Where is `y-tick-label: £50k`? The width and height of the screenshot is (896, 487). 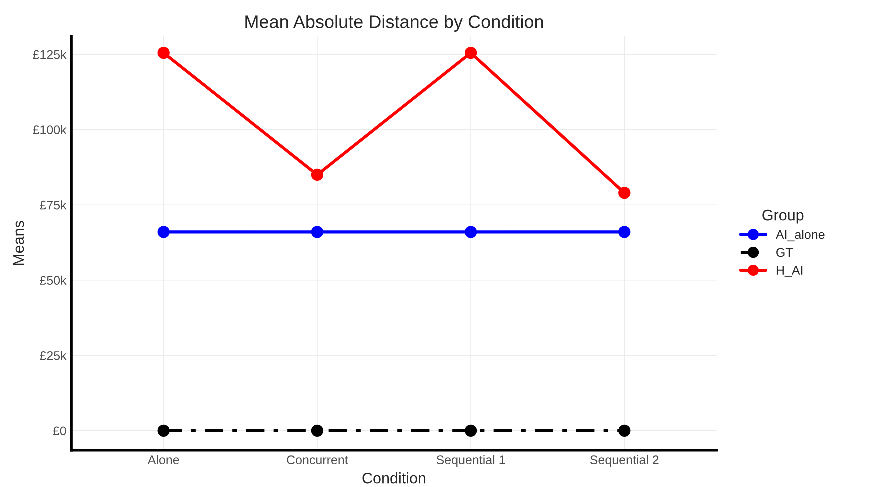
y-tick-label: £50k is located at coordinates (53, 281).